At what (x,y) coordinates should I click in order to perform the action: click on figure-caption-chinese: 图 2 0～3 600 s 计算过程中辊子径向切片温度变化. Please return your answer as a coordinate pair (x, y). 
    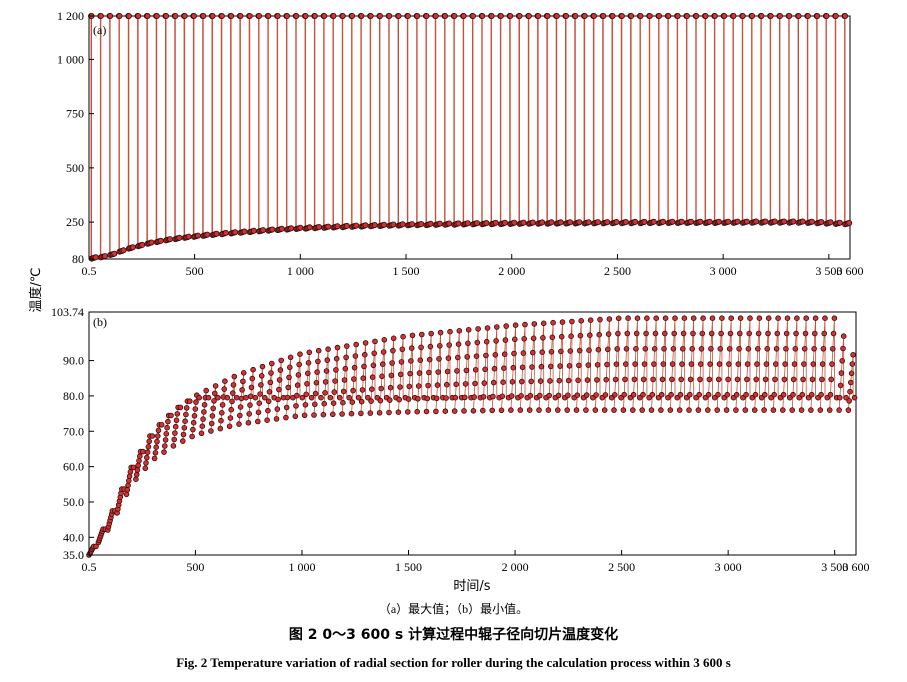
    Looking at the image, I should click on (453, 635).